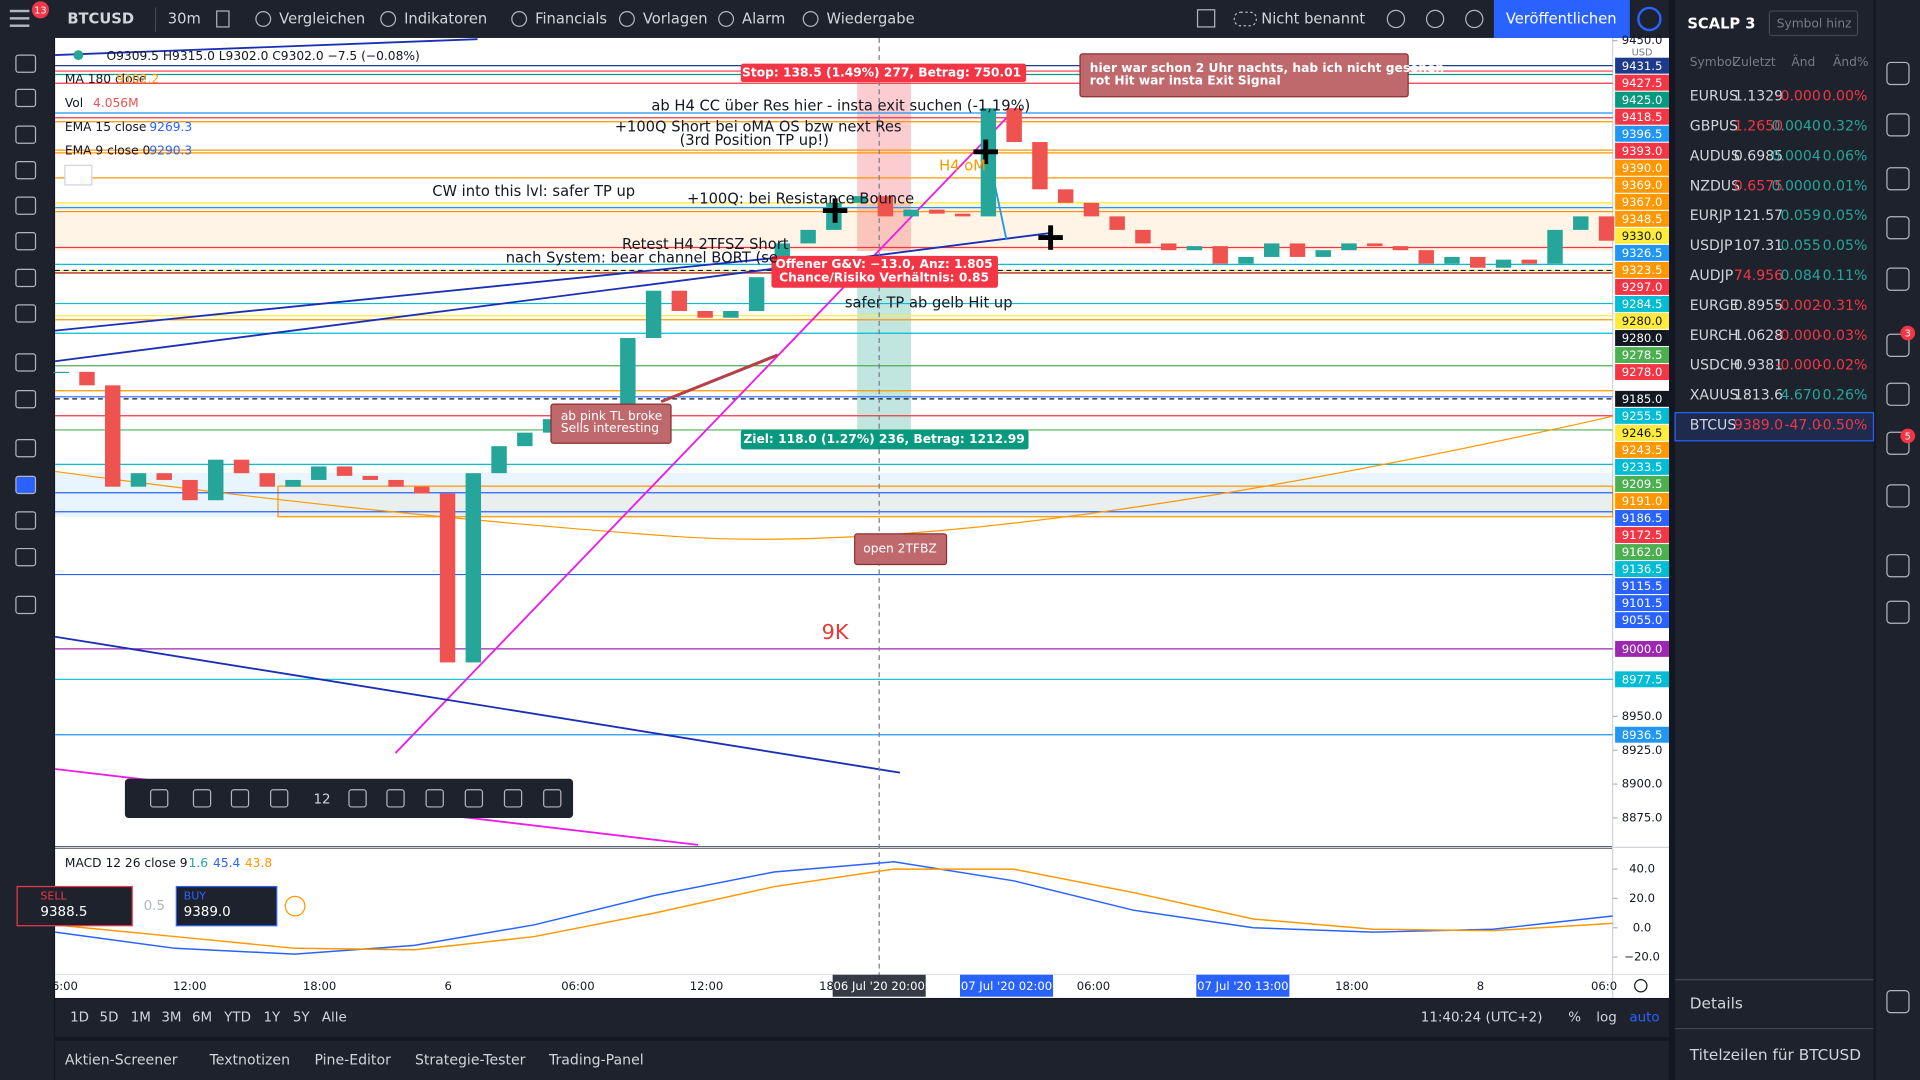 The image size is (1920, 1080). I want to click on range-button: 3M, so click(171, 1018).